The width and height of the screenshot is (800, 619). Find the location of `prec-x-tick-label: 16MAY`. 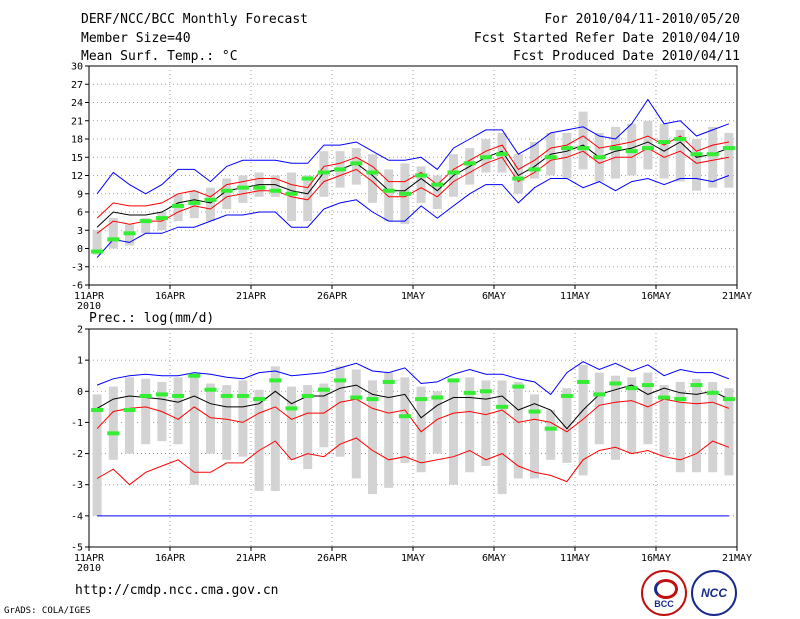

prec-x-tick-label: 16MAY is located at coordinates (656, 558).